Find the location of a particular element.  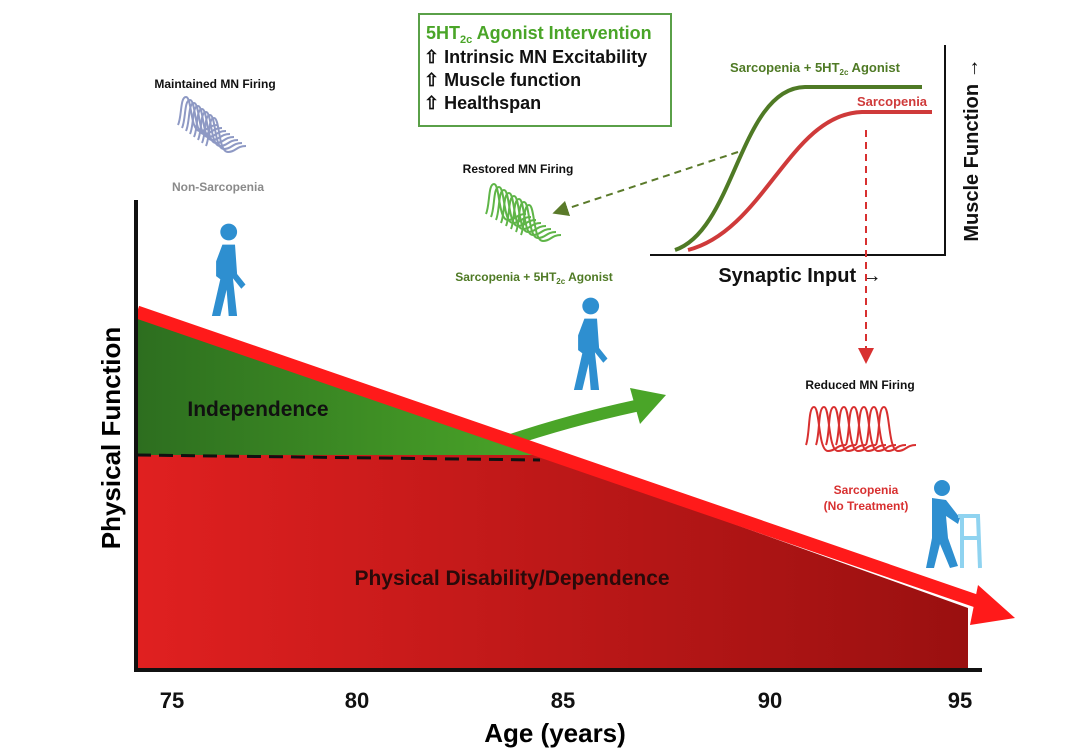

threshold-line is located at coordinates (338, 457).